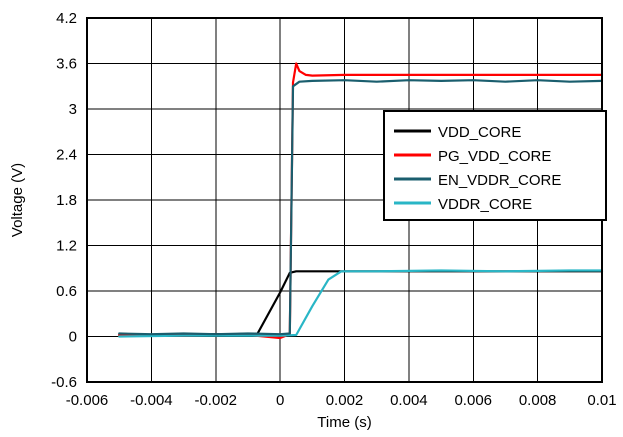 The image size is (623, 437). What do you see at coordinates (215, 400) in the screenshot?
I see `x-tick-label: -0.002` at bounding box center [215, 400].